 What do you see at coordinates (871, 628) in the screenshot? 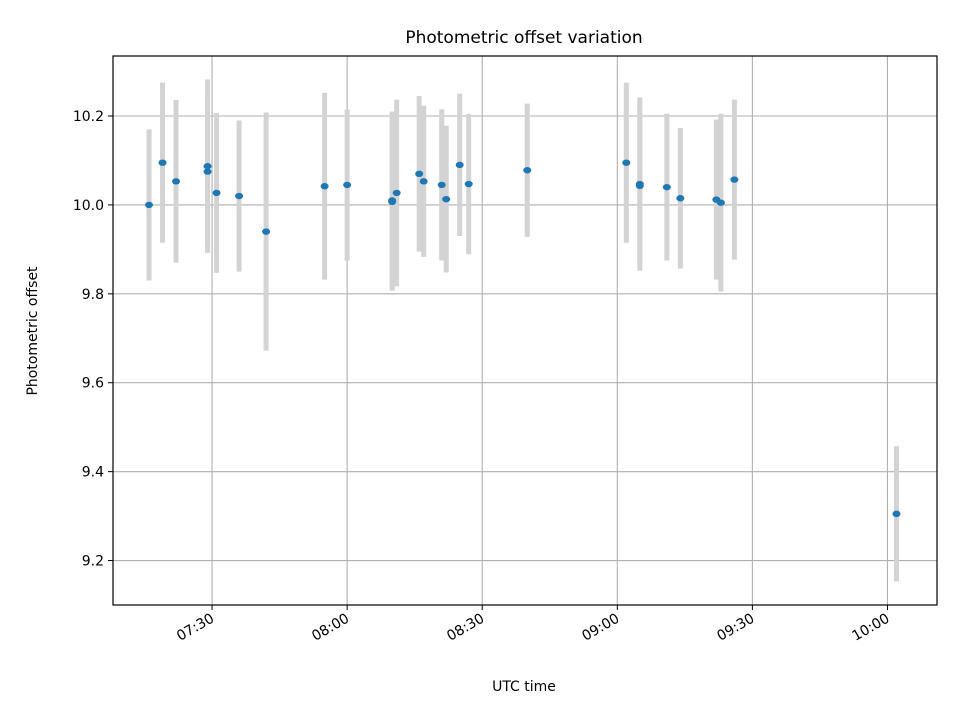
I see `x-tick-label: 10:00` at bounding box center [871, 628].